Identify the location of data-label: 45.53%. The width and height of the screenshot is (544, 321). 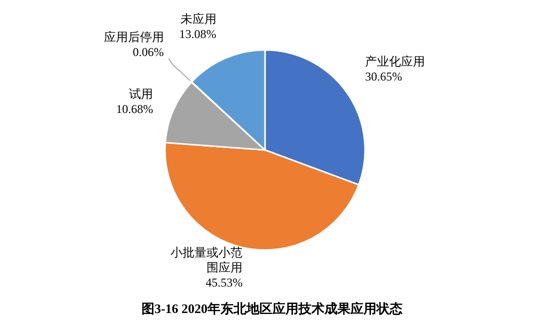
(224, 283).